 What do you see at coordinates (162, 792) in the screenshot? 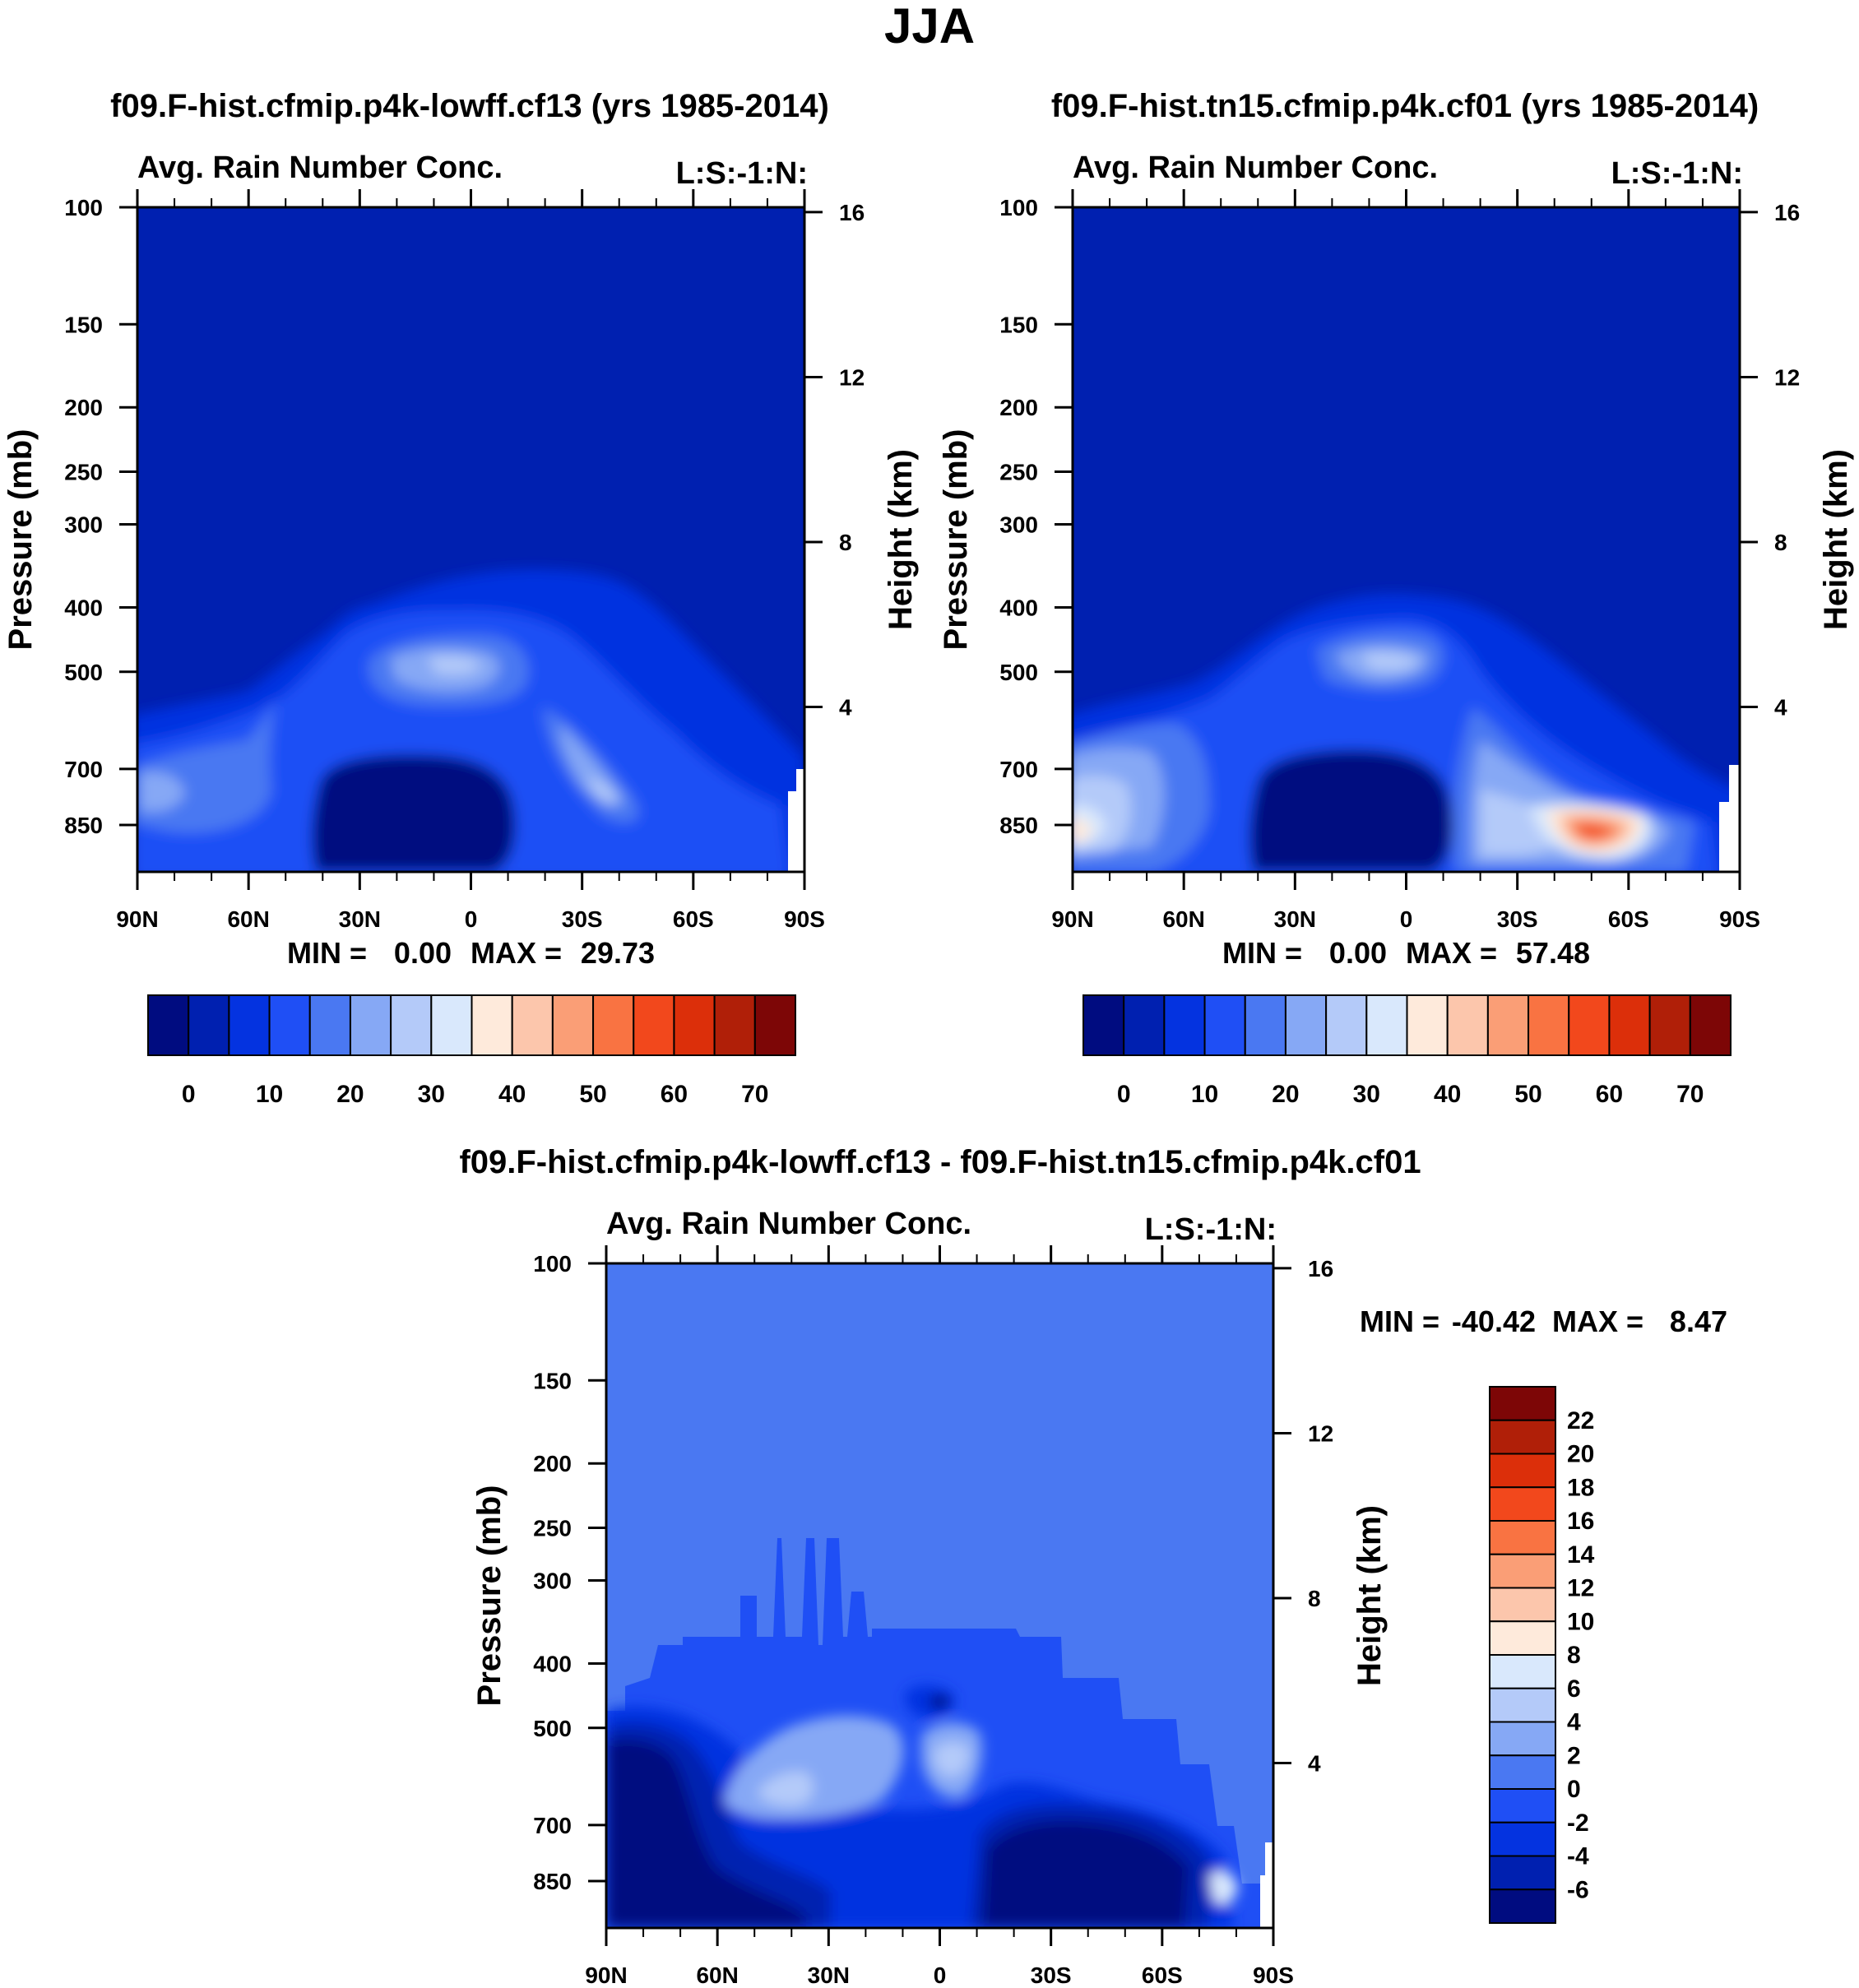
I see `panel-1-contour-level-4b` at bounding box center [162, 792].